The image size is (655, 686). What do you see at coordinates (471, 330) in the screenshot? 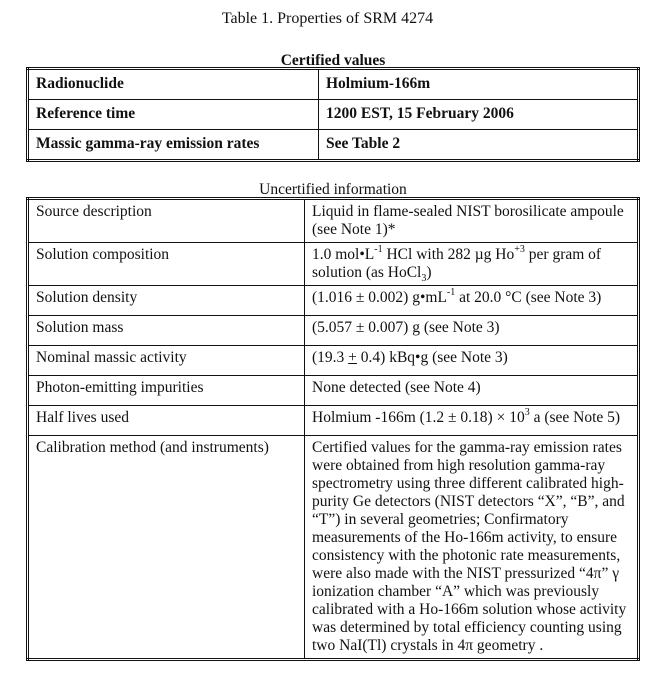
I see `cell-value: (5.057 ± 0.007) g (see Note 3)` at bounding box center [471, 330].